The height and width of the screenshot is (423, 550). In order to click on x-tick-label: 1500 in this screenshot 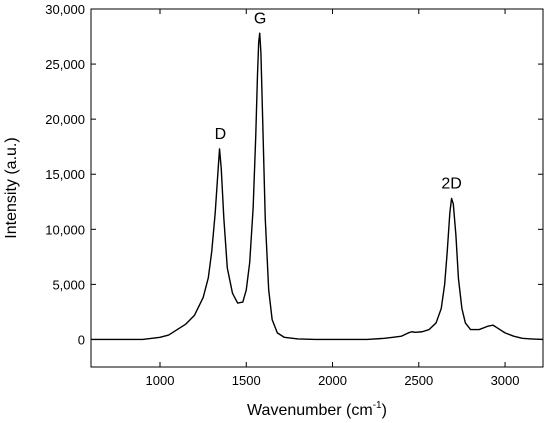, I will do `click(246, 380)`.